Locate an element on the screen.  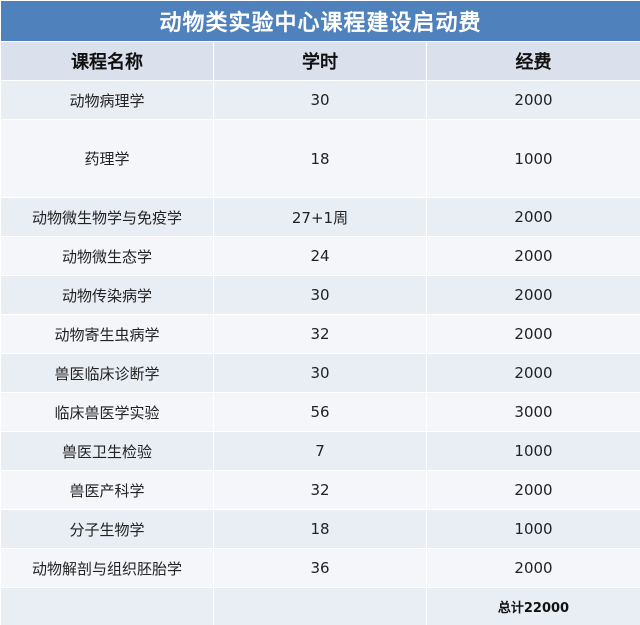
hours-cell: 24 is located at coordinates (320, 256).